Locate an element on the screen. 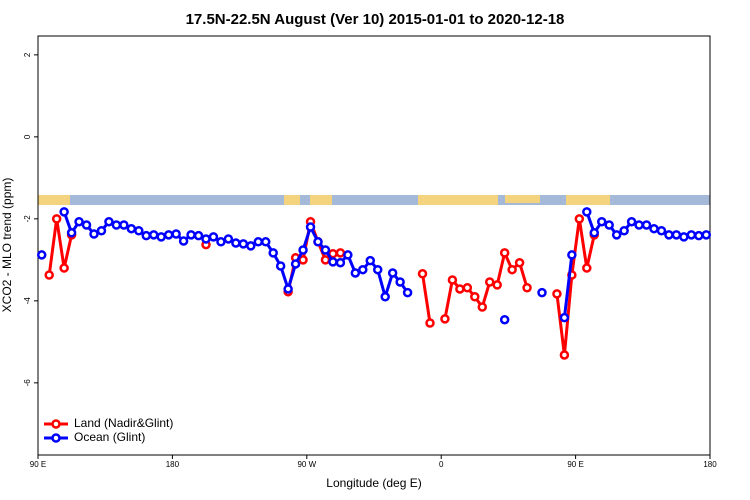 This screenshot has width=750, height=500. y-tick-label: 0 is located at coordinates (27, 136).